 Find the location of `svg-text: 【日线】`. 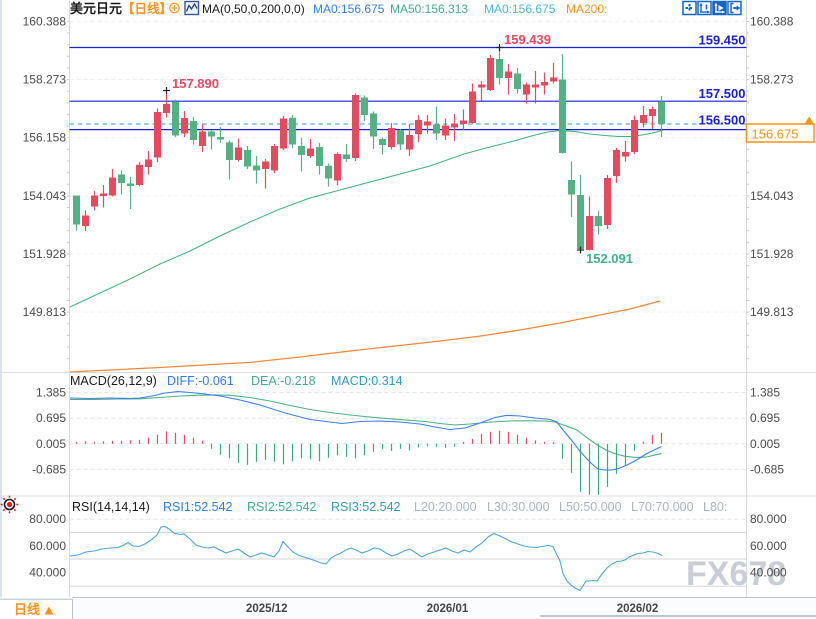

svg-text: 【日线】 is located at coordinates (147, 8).